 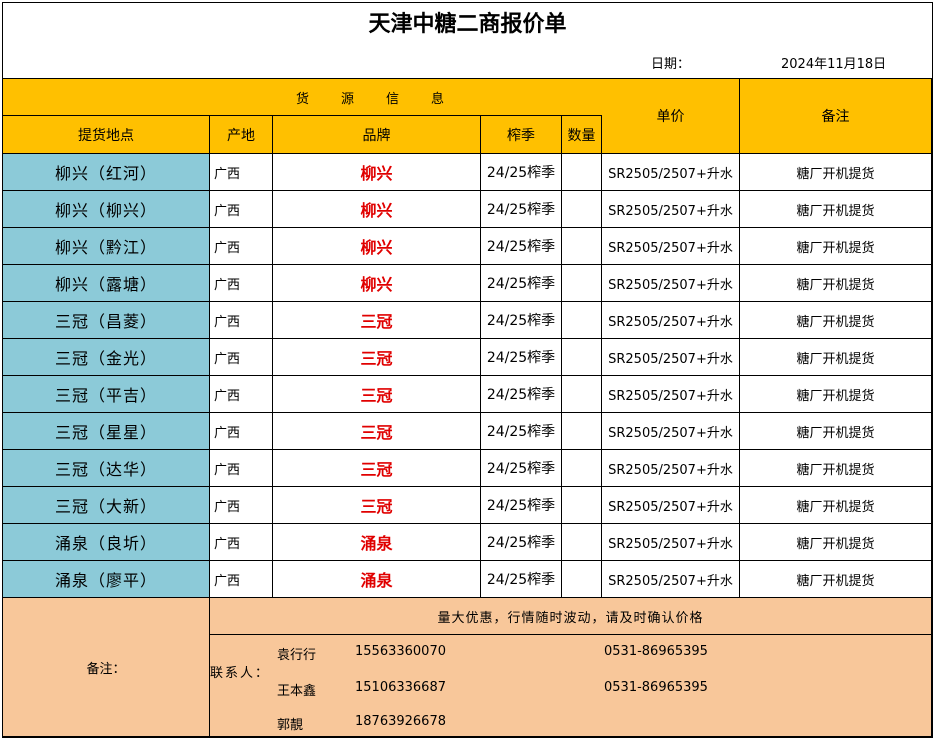 I want to click on location-cell: 三冠（金光）, so click(x=106, y=357).